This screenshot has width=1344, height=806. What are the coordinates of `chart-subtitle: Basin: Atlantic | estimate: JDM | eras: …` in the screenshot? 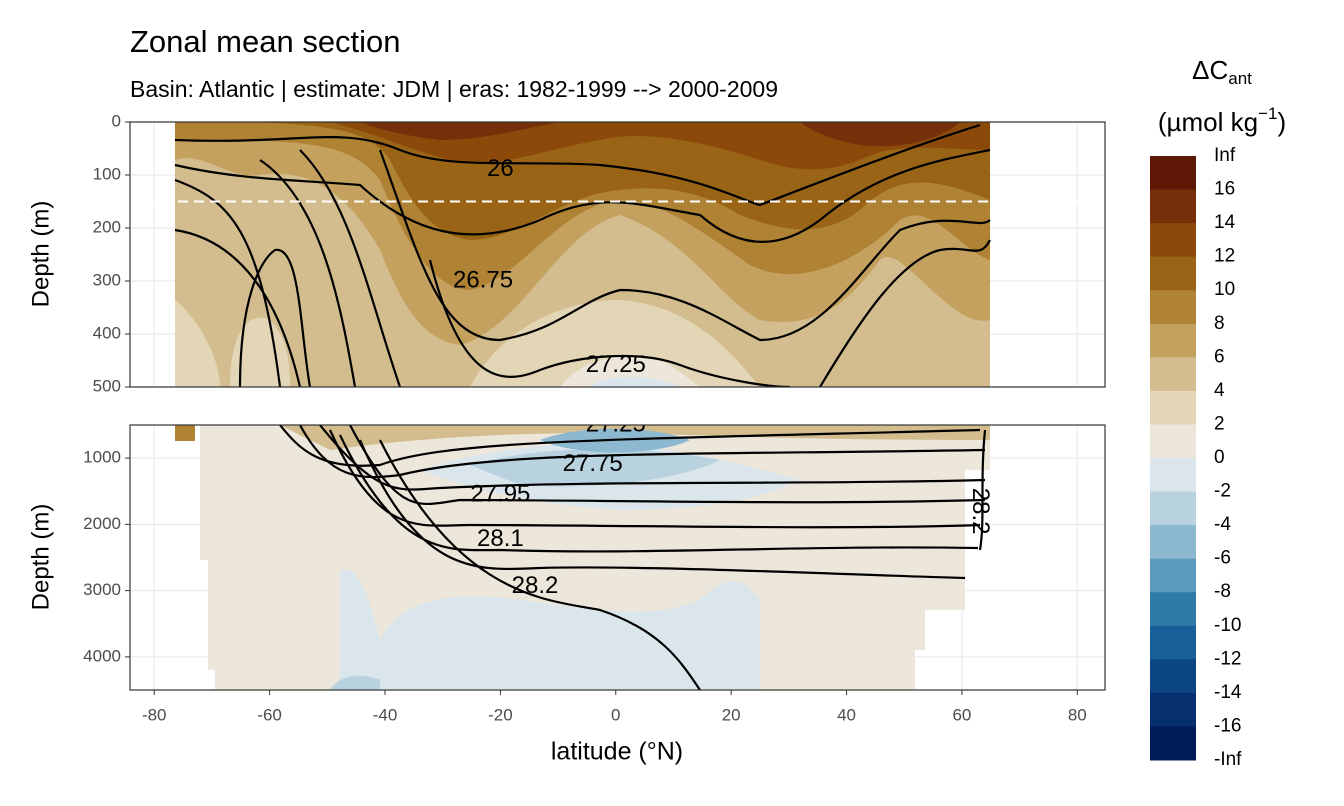 It's located at (454, 89).